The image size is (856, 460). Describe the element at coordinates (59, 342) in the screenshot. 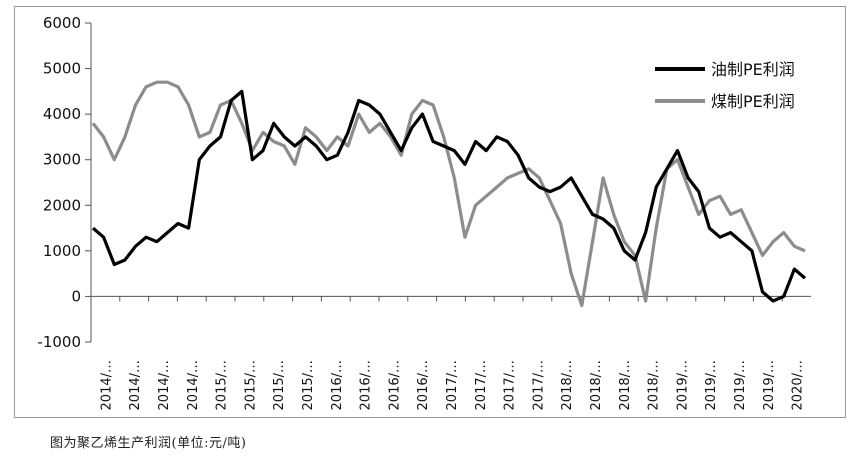

I see `y-tick-label: -1000` at that location.